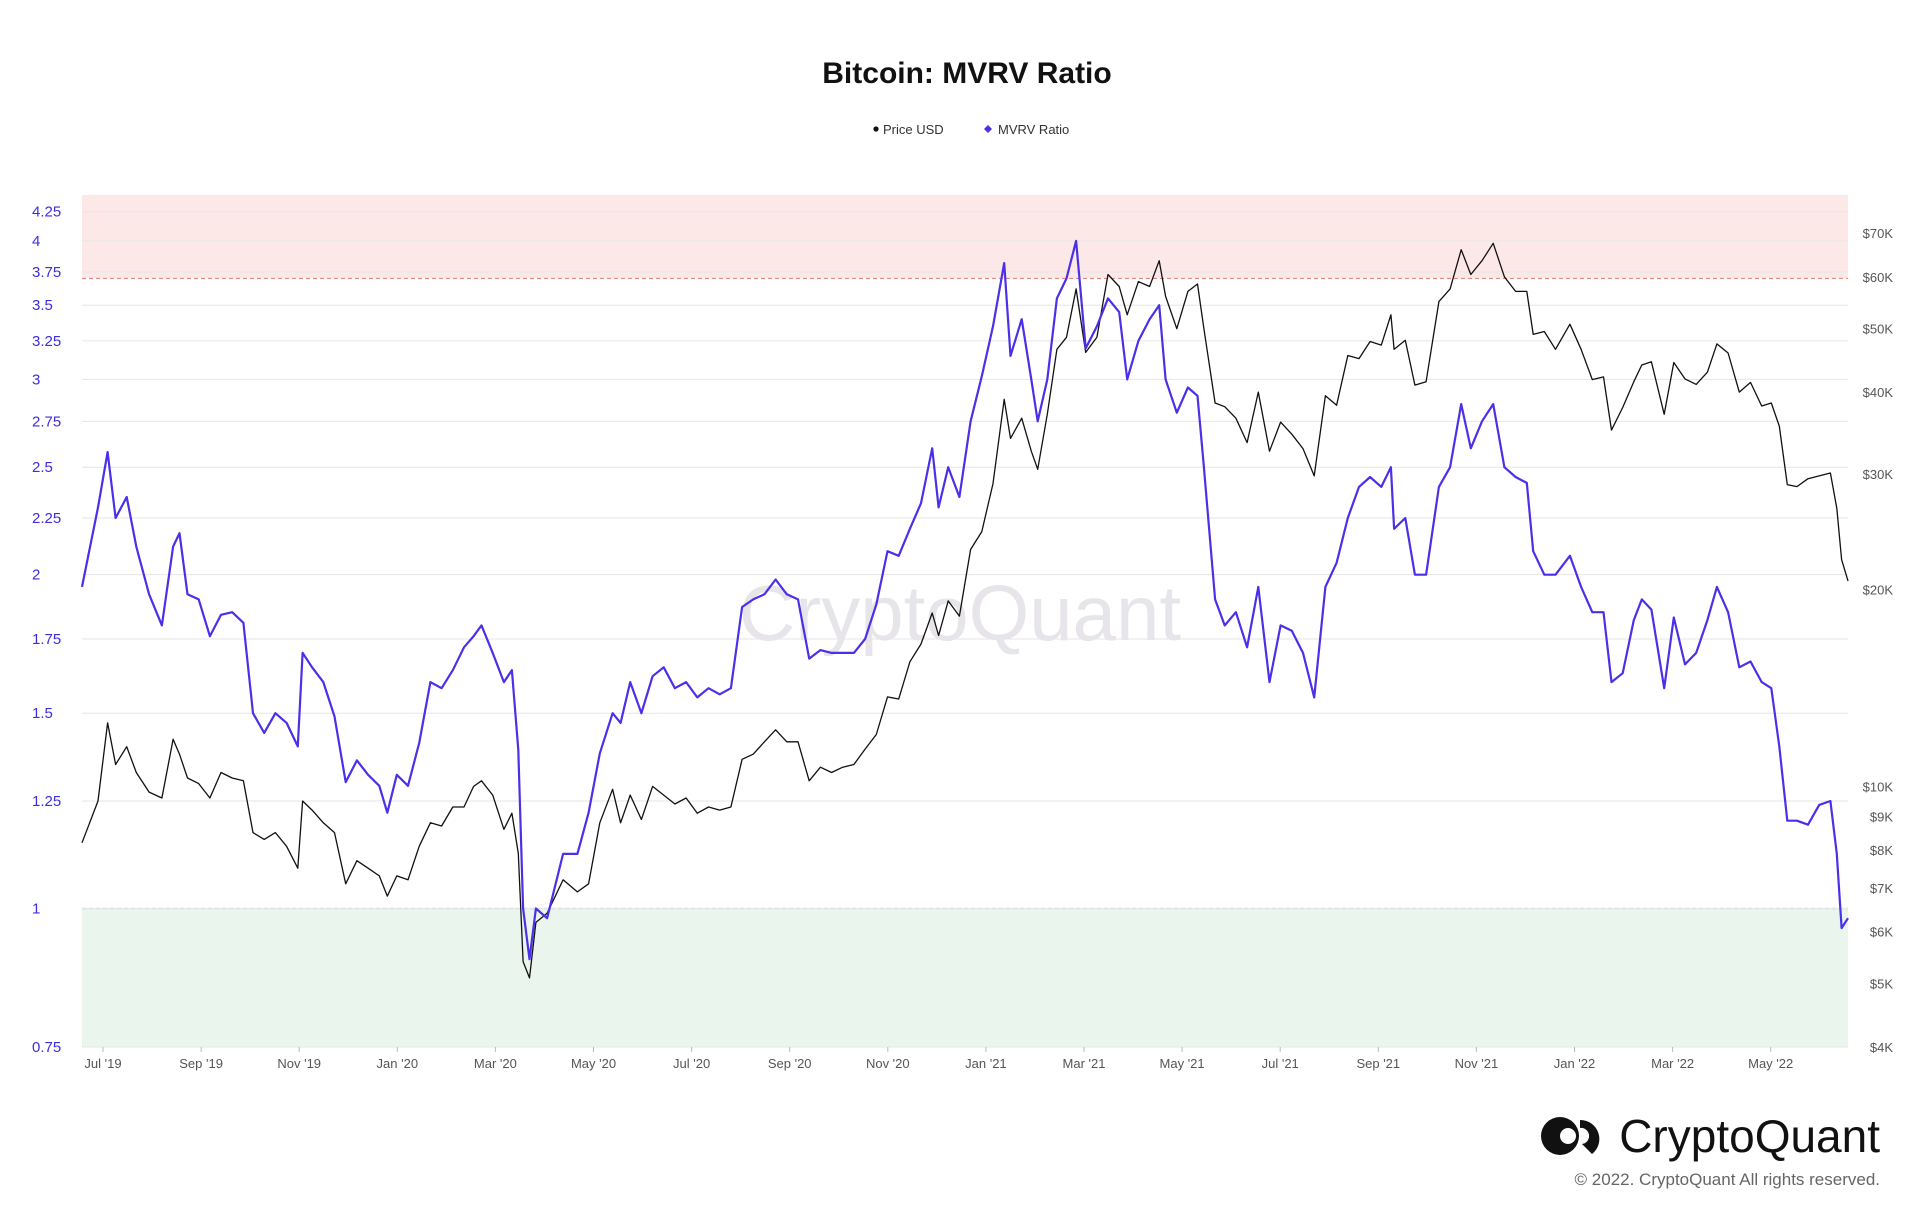 Image resolution: width=1920 pixels, height=1210 pixels. What do you see at coordinates (46, 341) in the screenshot?
I see `y-left-tick-label: 3.25` at bounding box center [46, 341].